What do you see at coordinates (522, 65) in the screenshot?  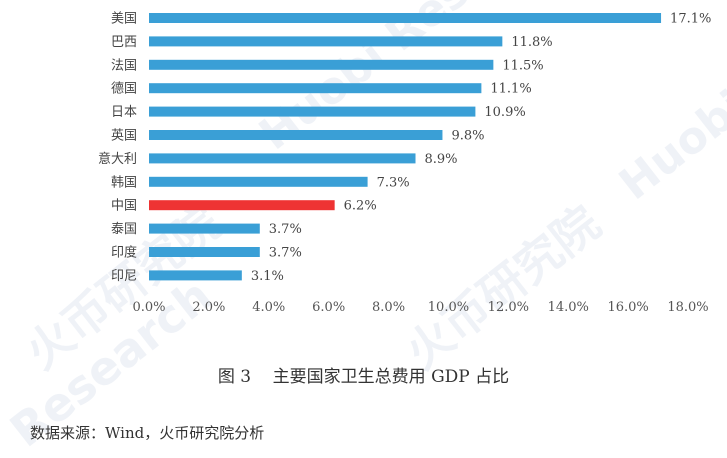 I see `value-label-2: 11.5%` at bounding box center [522, 65].